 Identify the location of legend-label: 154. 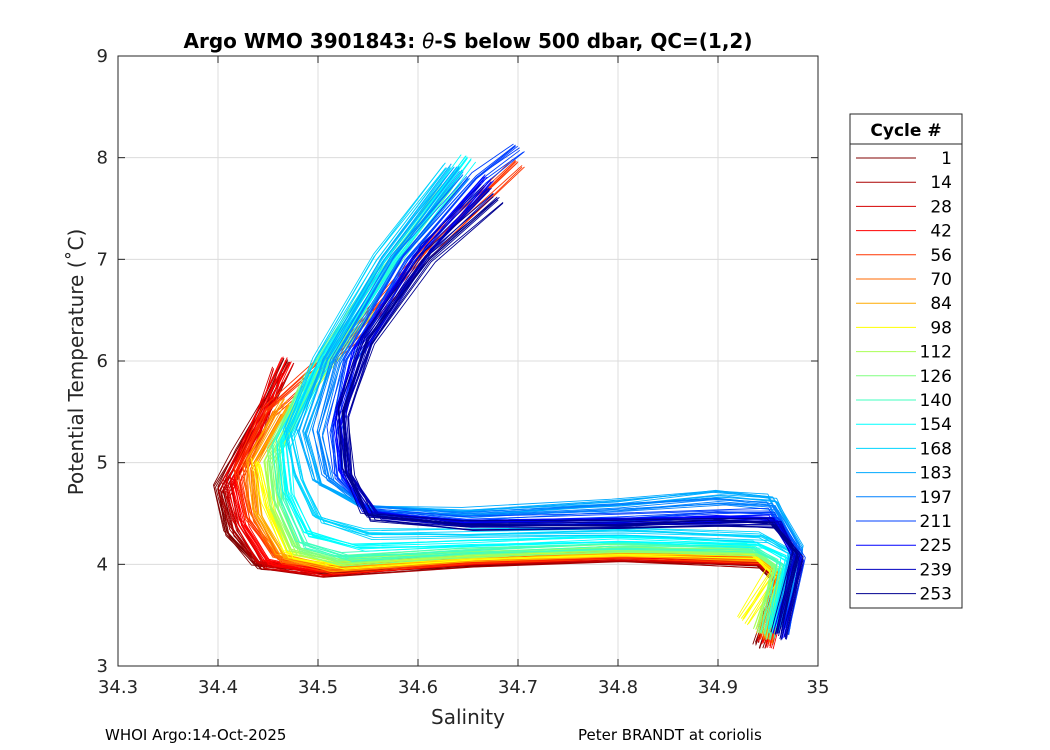
(936, 425).